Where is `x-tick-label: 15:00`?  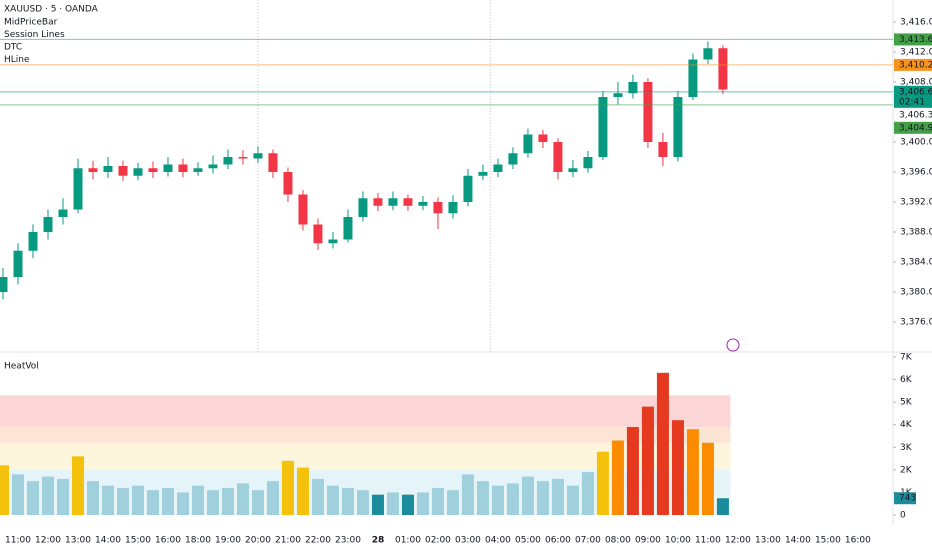 x-tick-label: 15:00 is located at coordinates (138, 541).